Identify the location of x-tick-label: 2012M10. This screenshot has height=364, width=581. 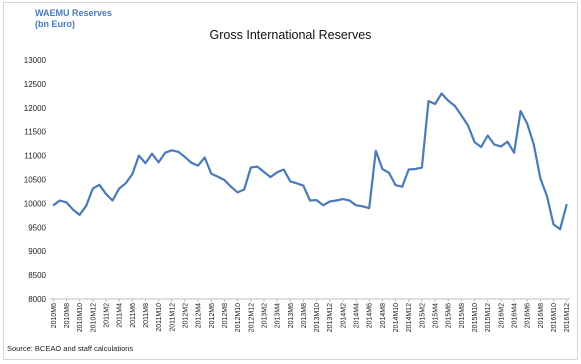
(238, 317).